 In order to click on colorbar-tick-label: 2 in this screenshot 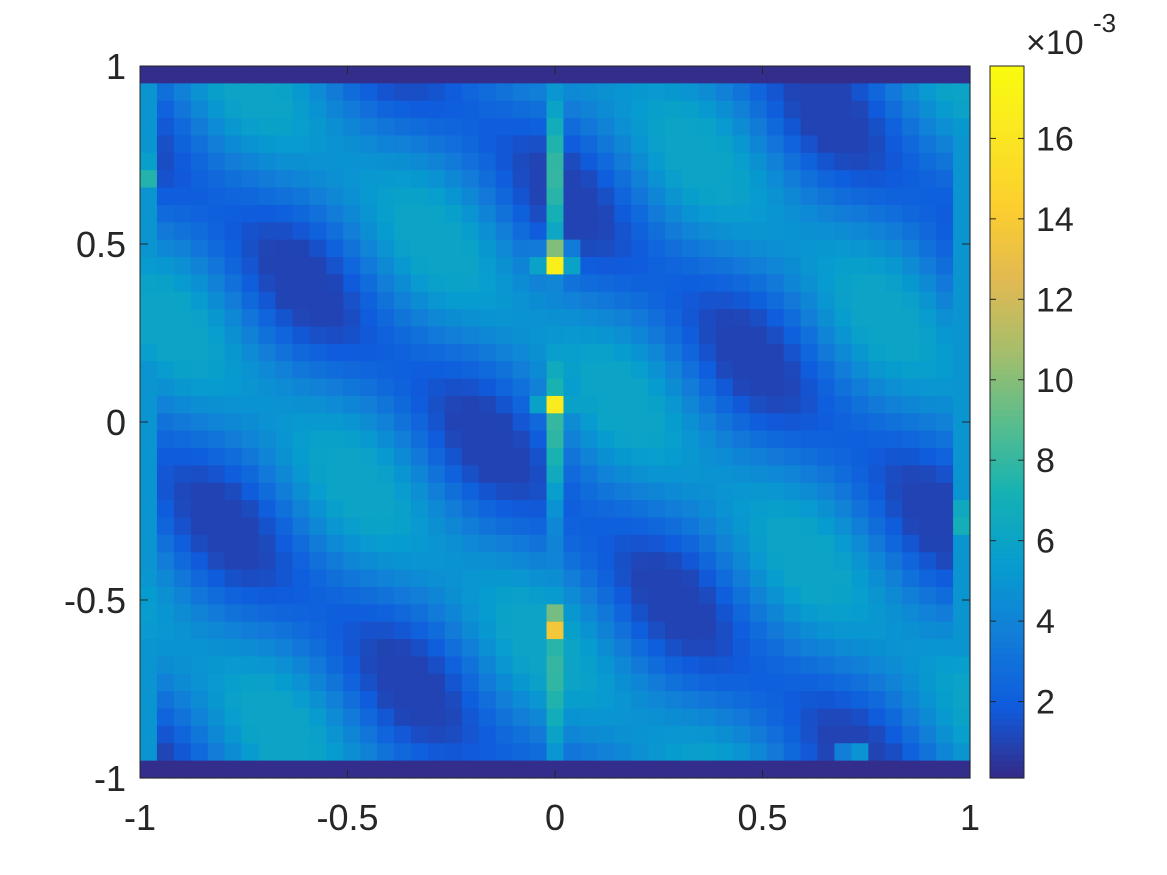, I will do `click(1045, 703)`.